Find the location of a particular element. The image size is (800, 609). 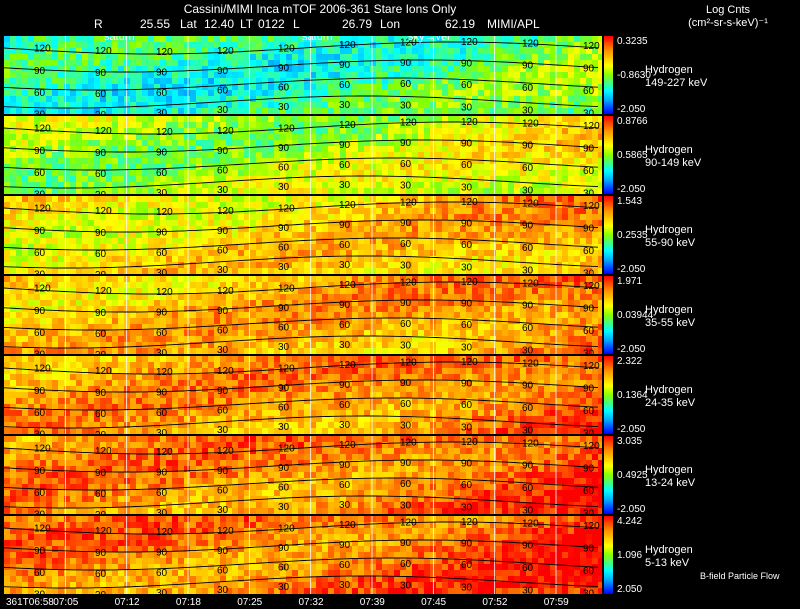

energy-label: 13-24 keV is located at coordinates (670, 483).